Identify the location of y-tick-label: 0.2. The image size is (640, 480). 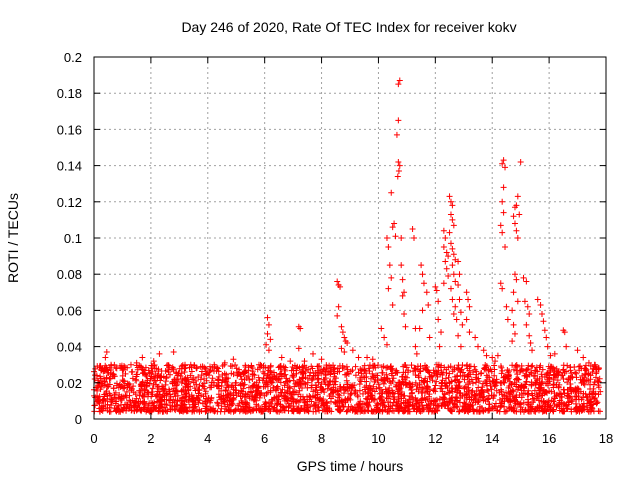
(73, 57).